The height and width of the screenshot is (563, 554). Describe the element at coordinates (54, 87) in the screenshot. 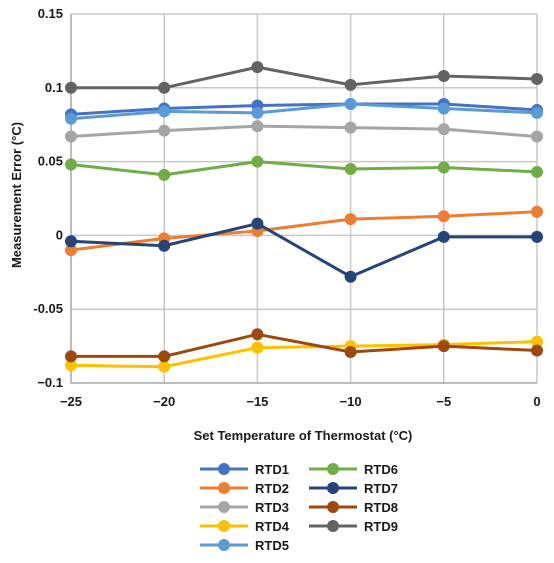

I see `y-tick-label: 0.1` at that location.